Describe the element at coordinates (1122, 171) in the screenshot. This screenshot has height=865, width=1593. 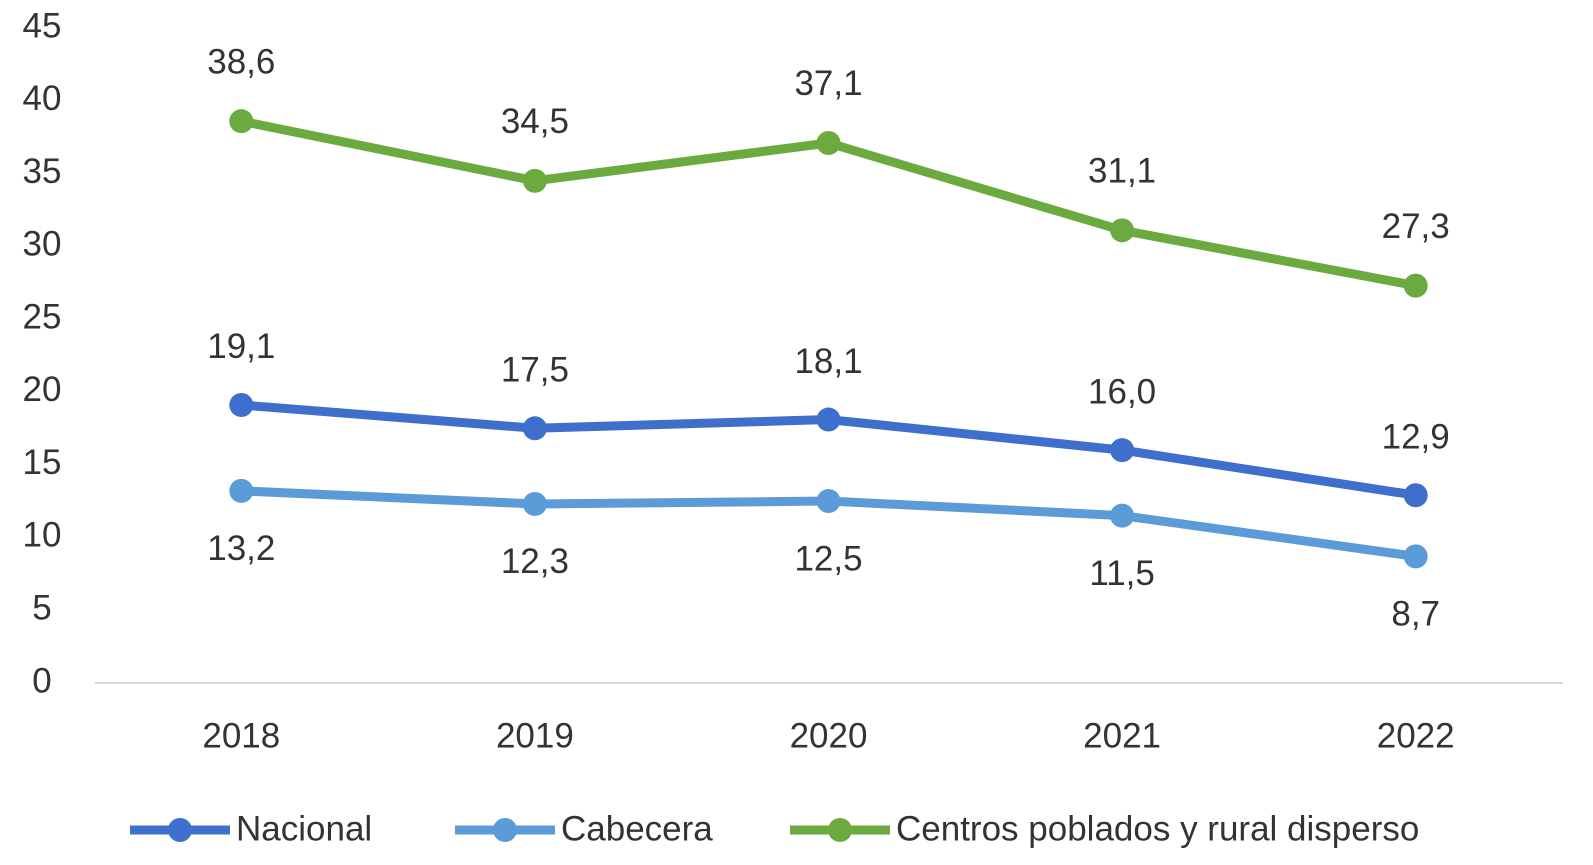
I see `data-label: 31,1` at that location.